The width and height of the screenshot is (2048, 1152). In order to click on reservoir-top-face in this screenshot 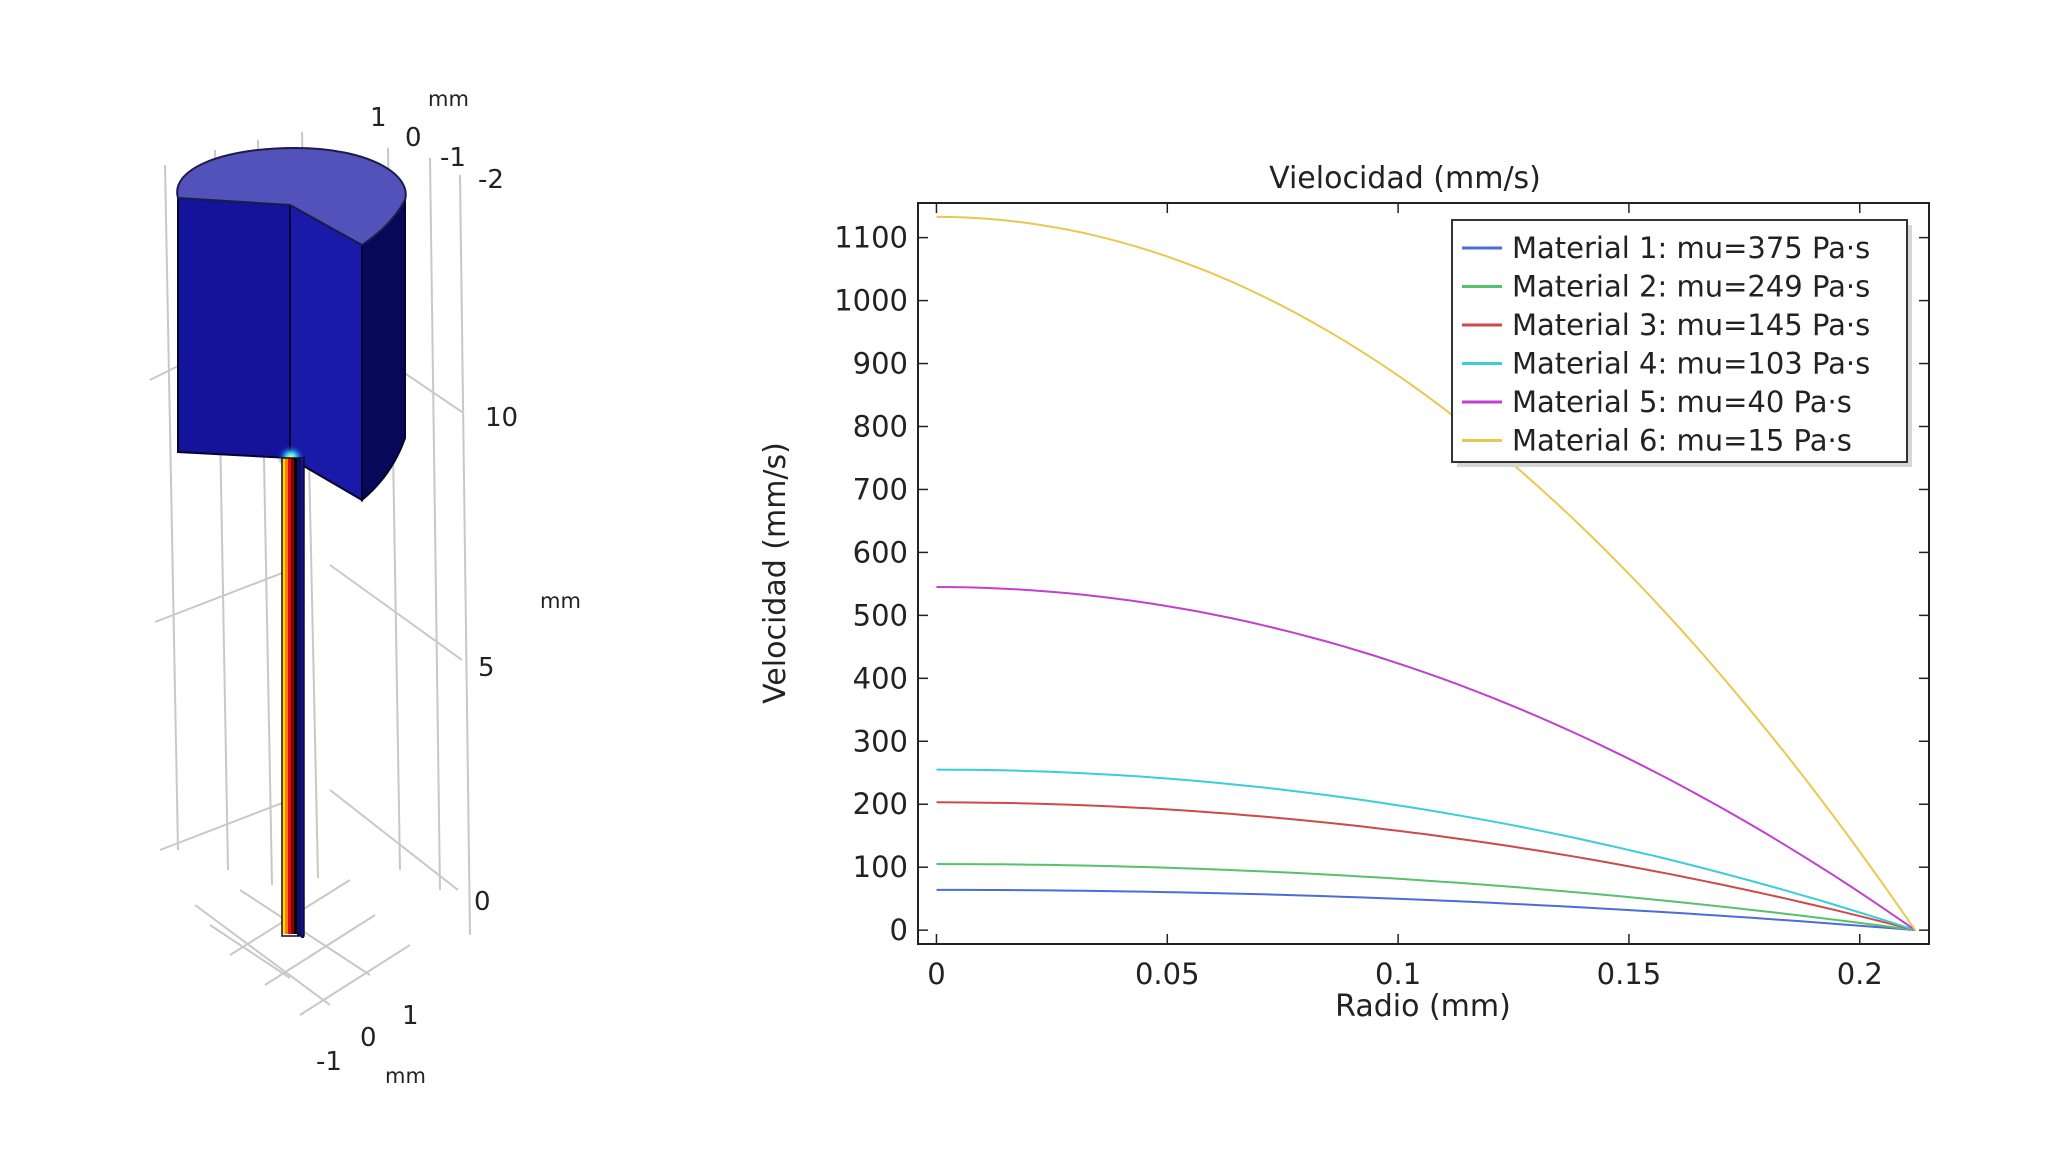, I will do `click(291, 196)`.